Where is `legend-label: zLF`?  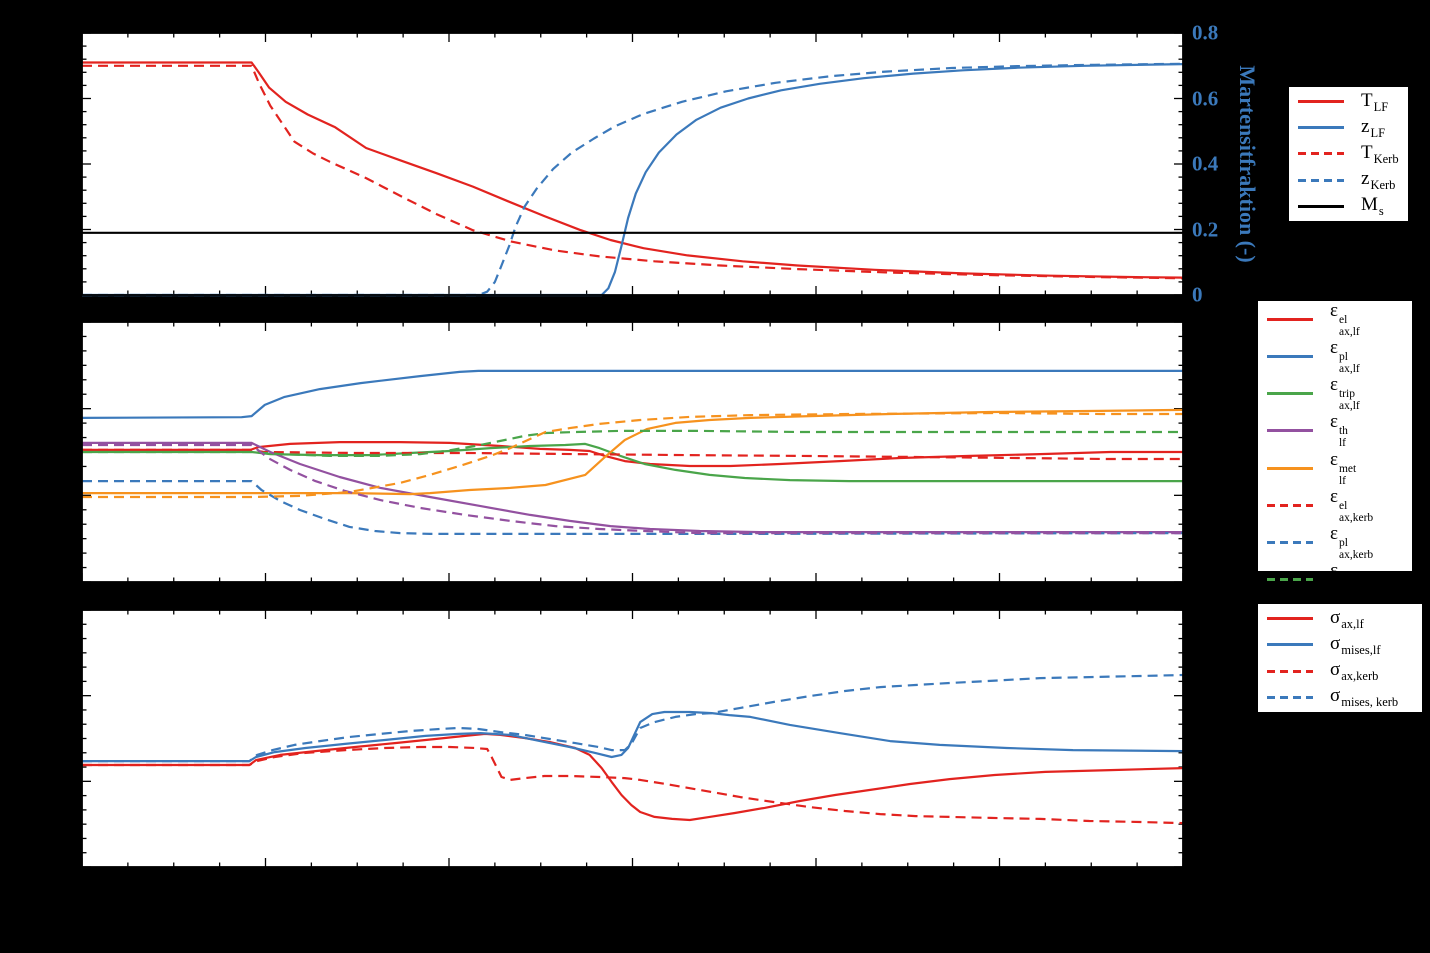 legend-label: zLF is located at coordinates (1373, 128).